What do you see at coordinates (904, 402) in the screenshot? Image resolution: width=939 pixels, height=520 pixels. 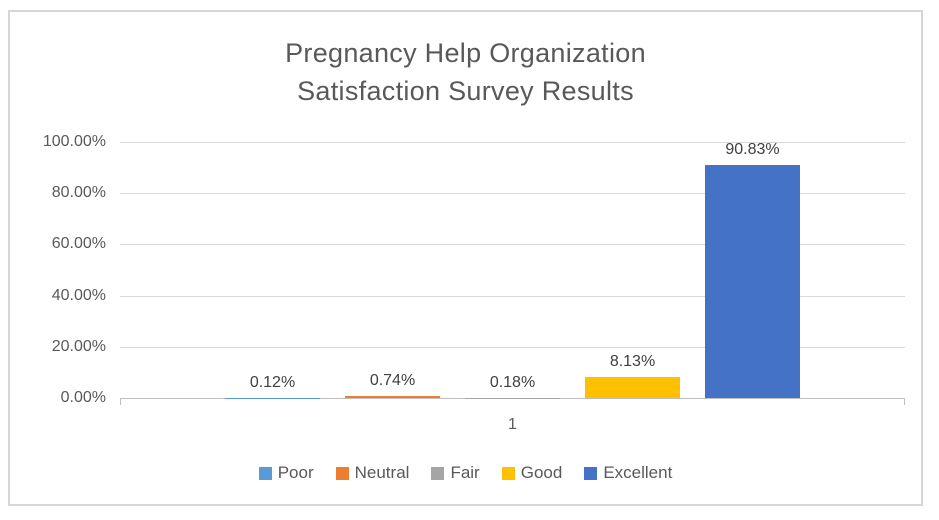 I see `x-axis-tick-right` at bounding box center [904, 402].